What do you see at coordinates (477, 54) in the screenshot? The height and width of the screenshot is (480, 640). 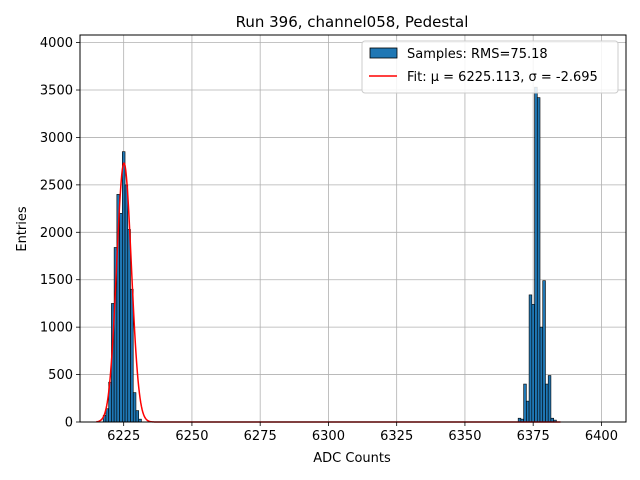 I see `legend-label-samples: Samples: RMS=75.18` at bounding box center [477, 54].